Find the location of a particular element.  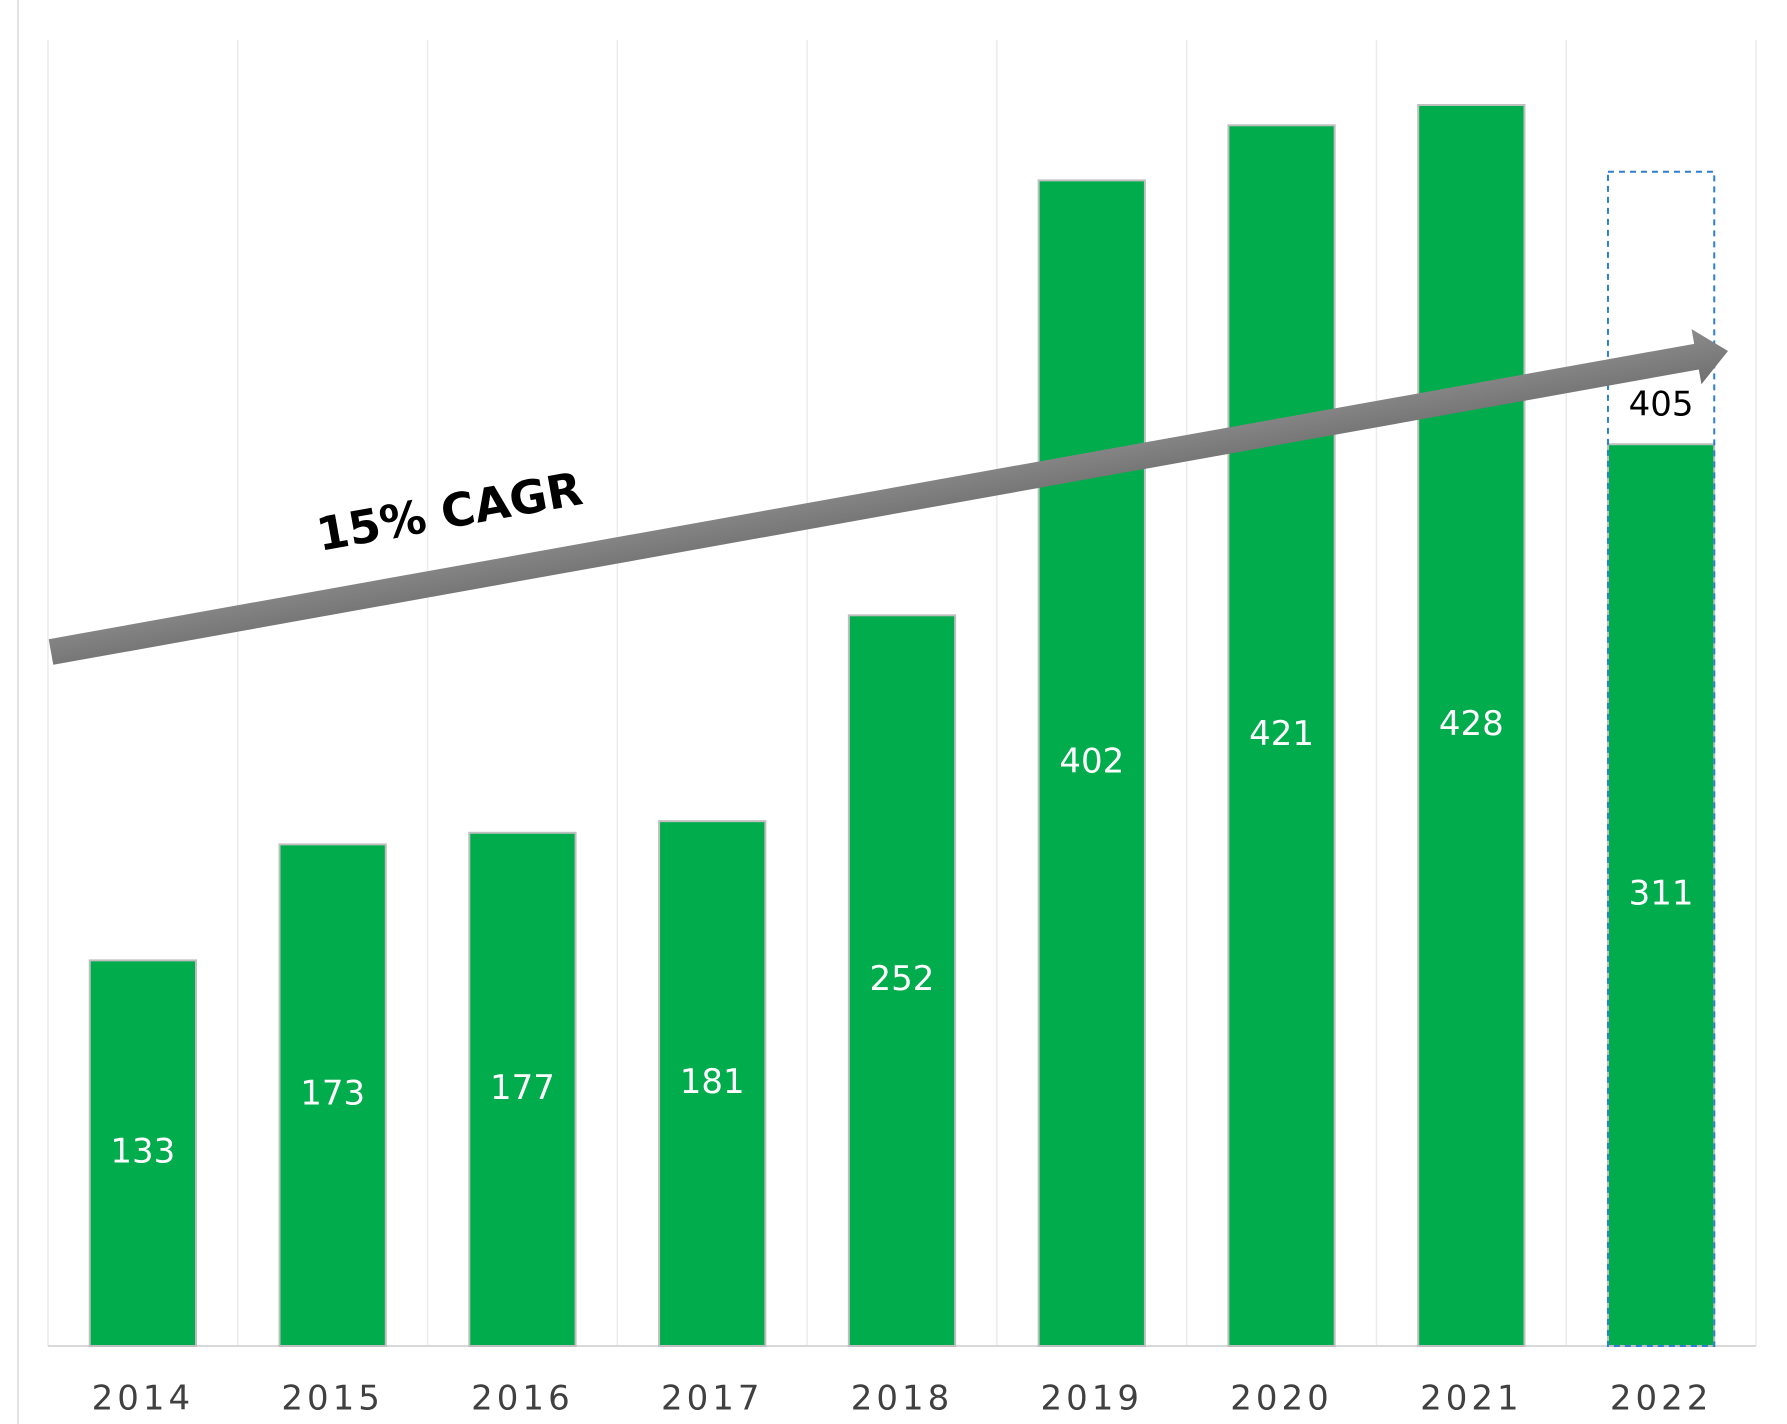

value-label: 133 is located at coordinates (142, 1152).